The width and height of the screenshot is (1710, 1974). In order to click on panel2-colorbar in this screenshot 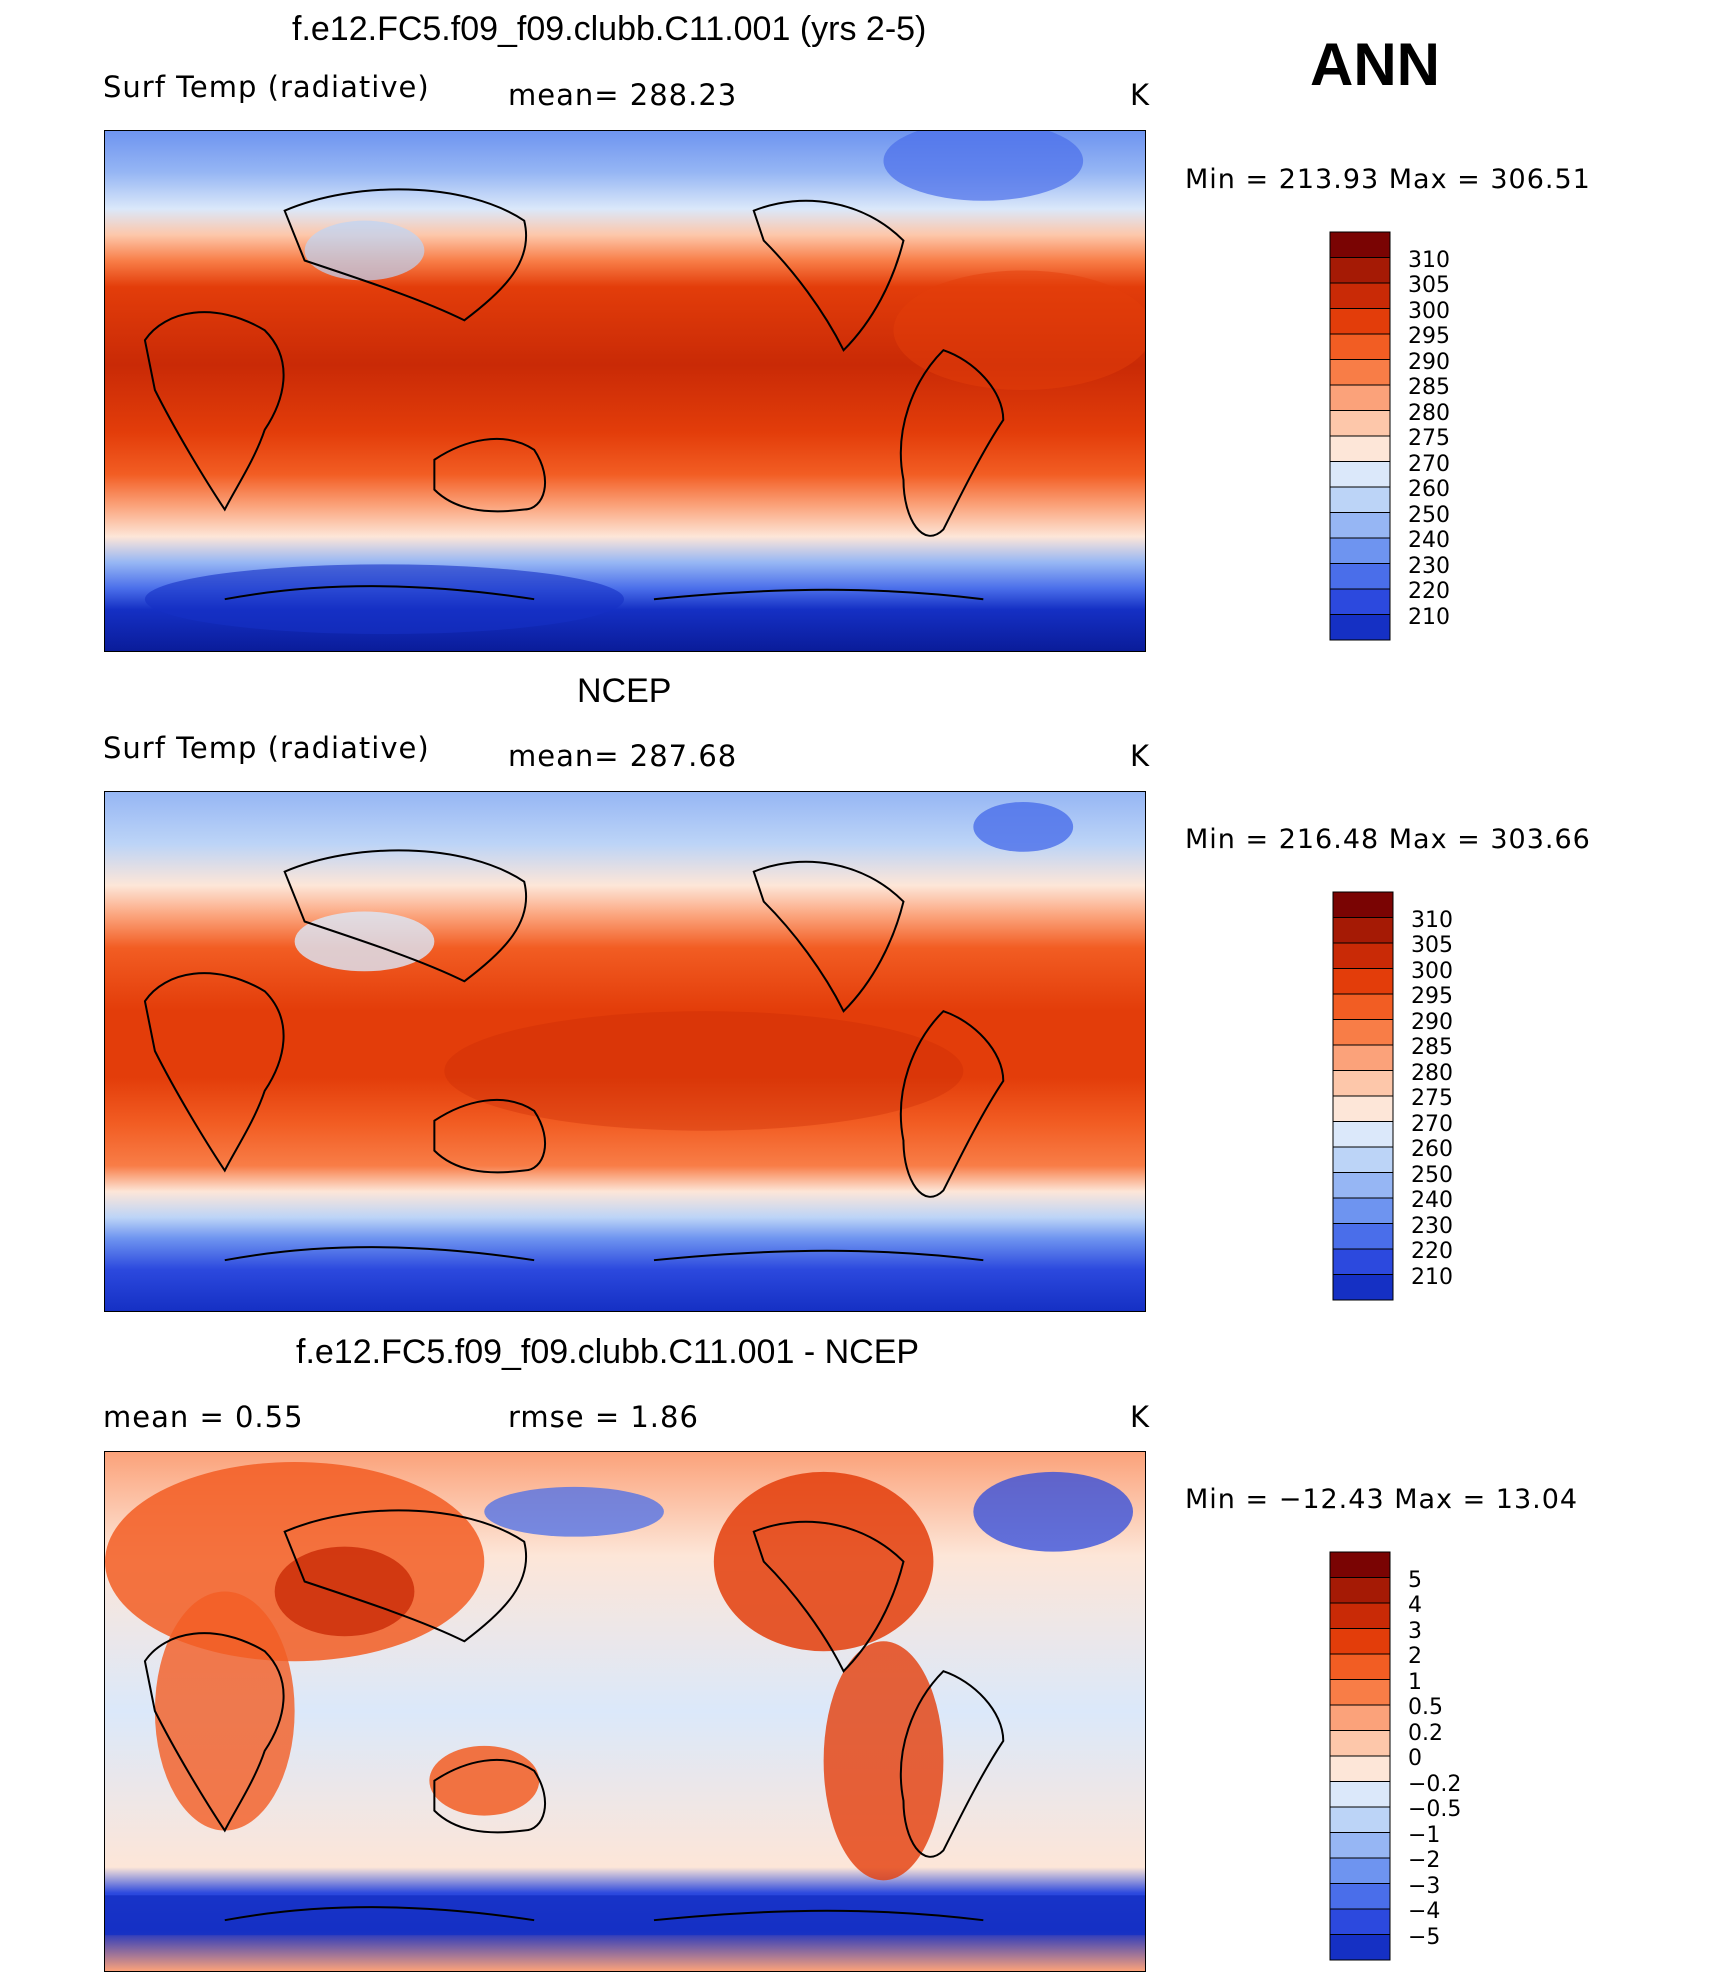, I will do `click(1363, 1096)`.